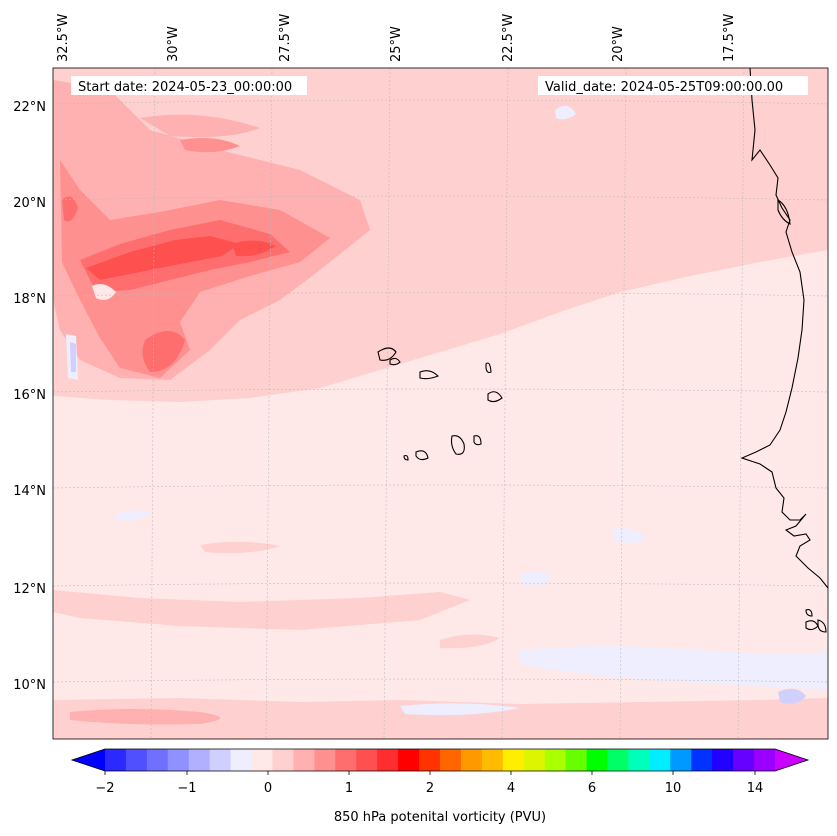 The width and height of the screenshot is (837, 836). Describe the element at coordinates (29, 491) in the screenshot. I see `lat-tick-label: 14°N` at that location.